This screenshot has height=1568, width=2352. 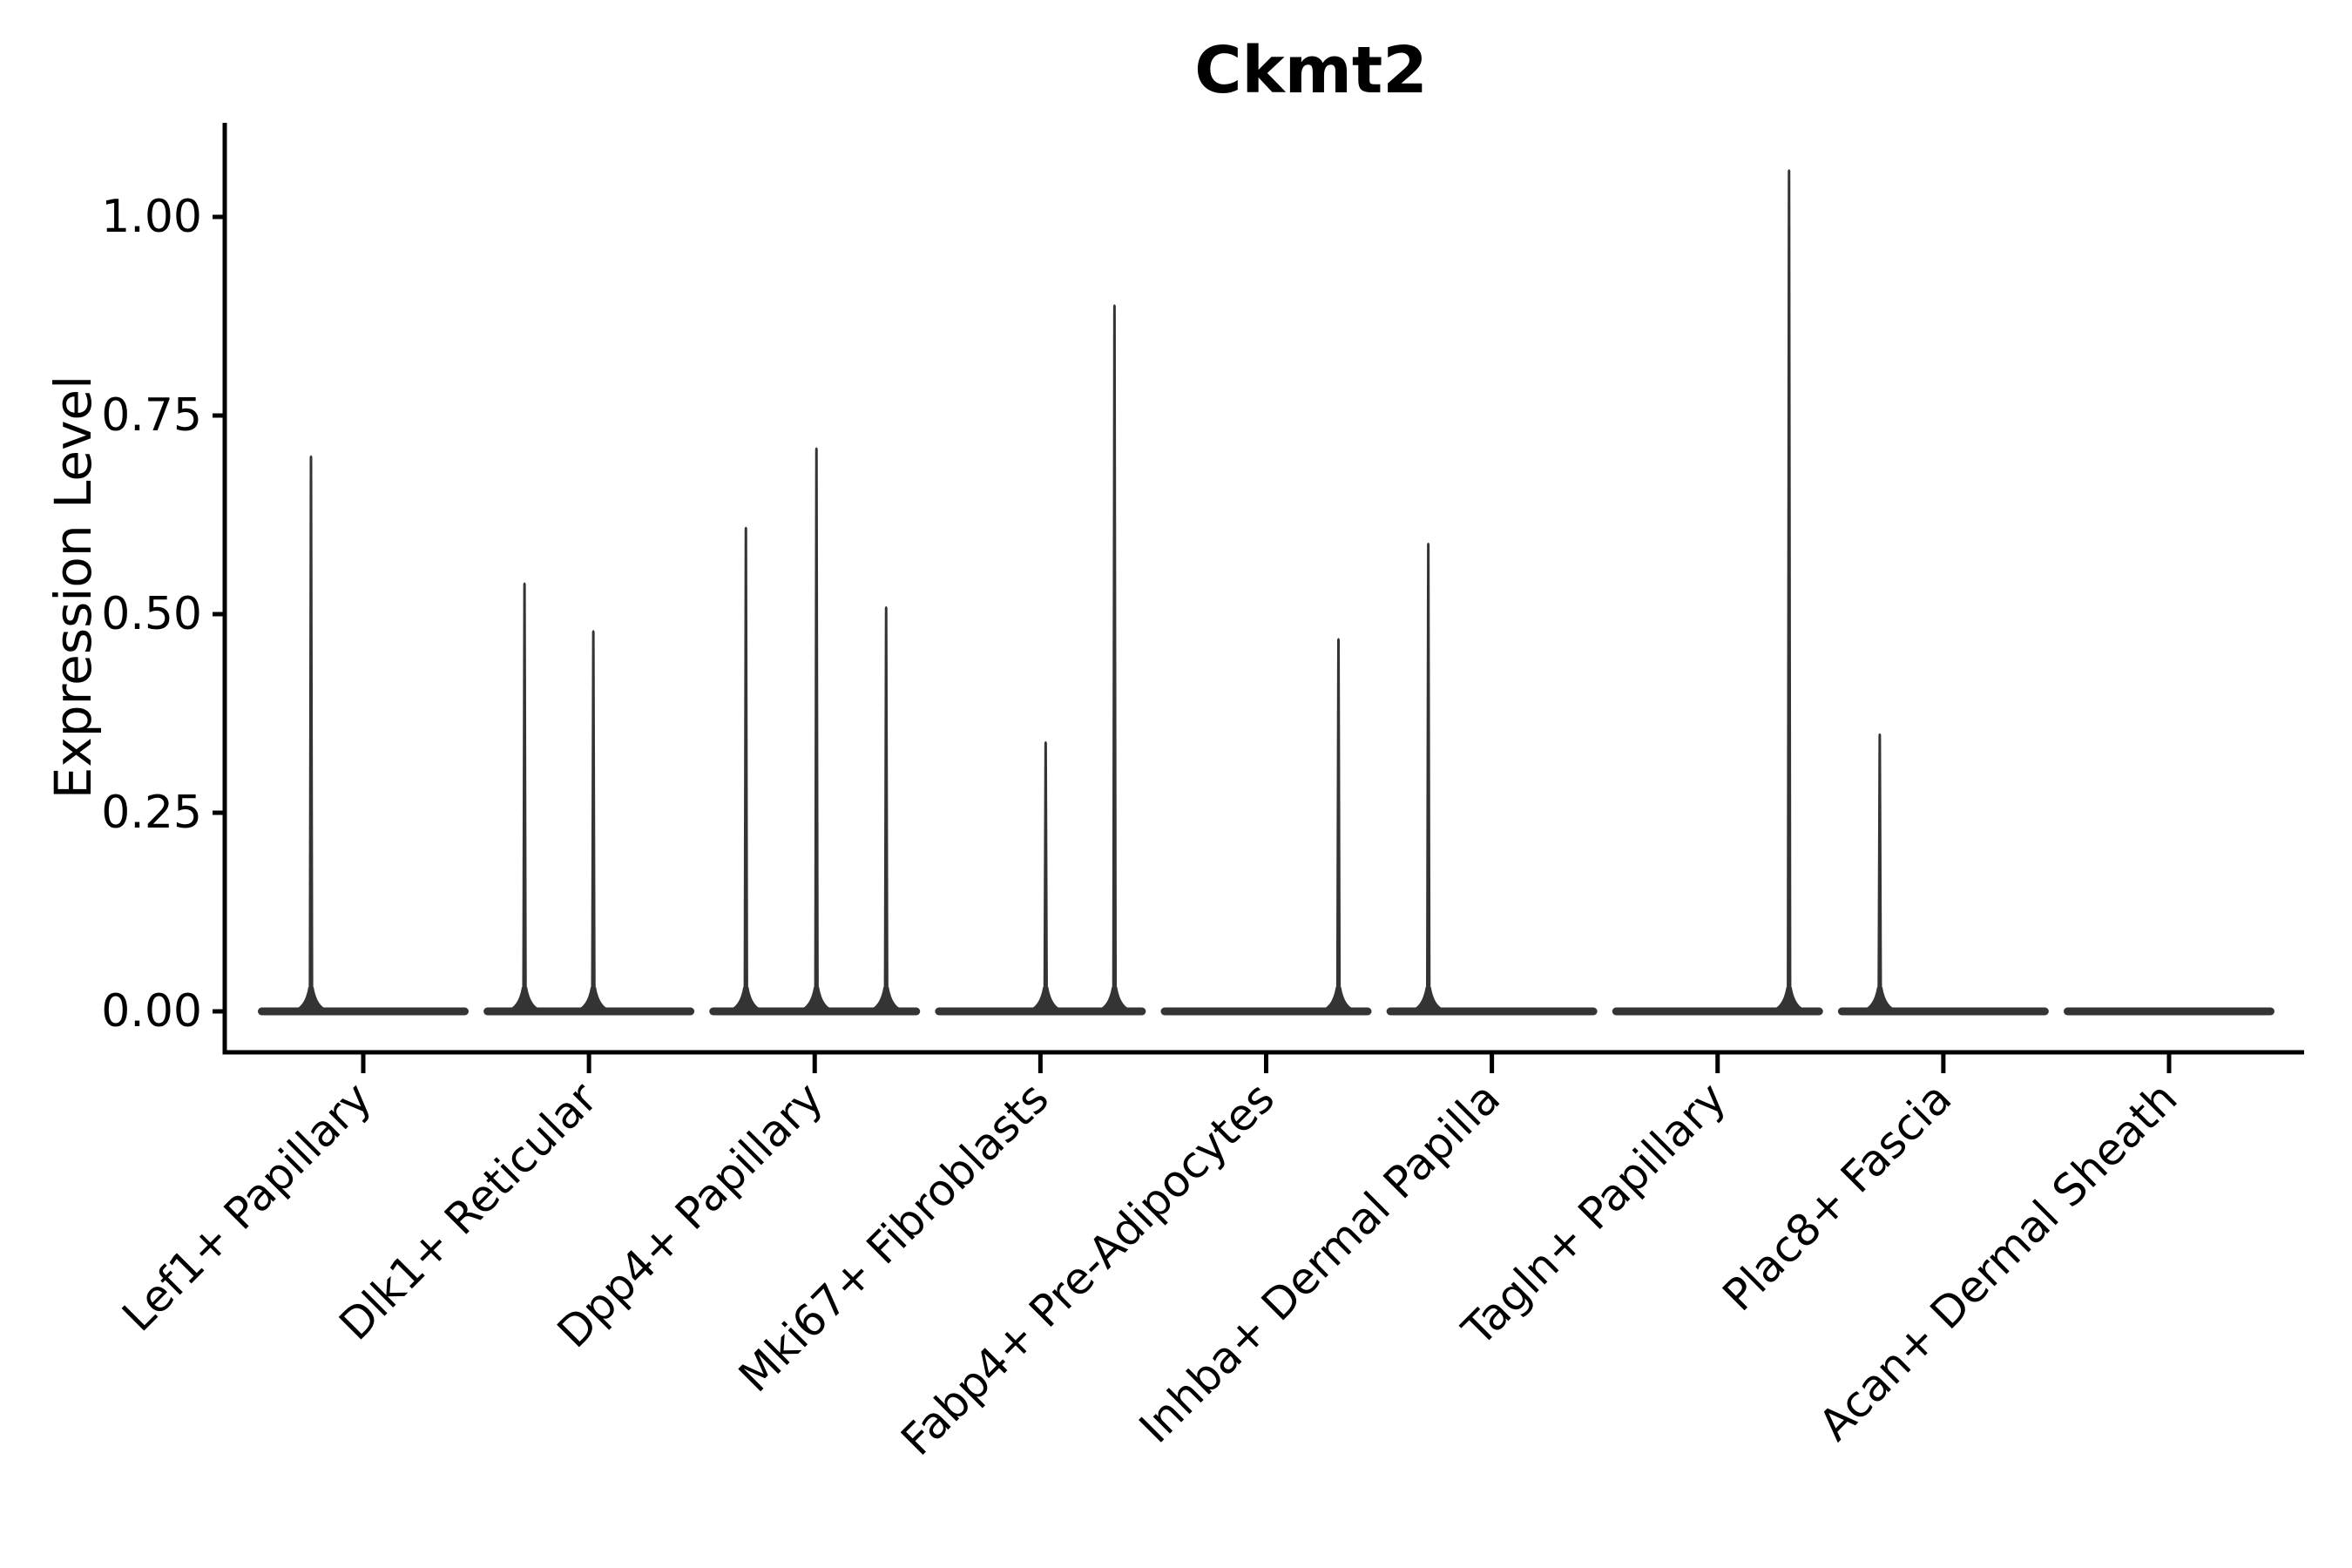 I want to click on chart-title: Ckmt2, so click(x=1311, y=70).